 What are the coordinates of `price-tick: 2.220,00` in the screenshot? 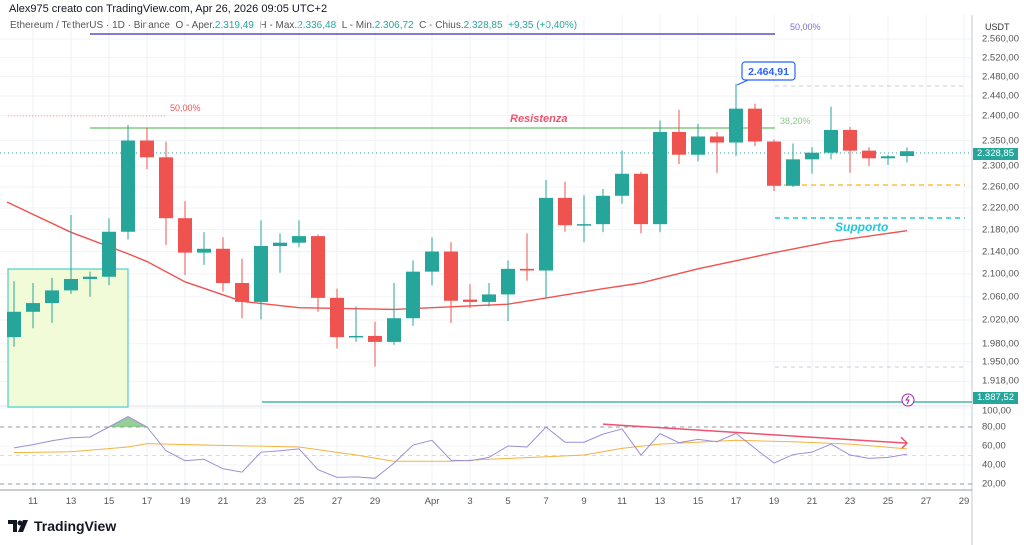 It's located at (1000, 208).